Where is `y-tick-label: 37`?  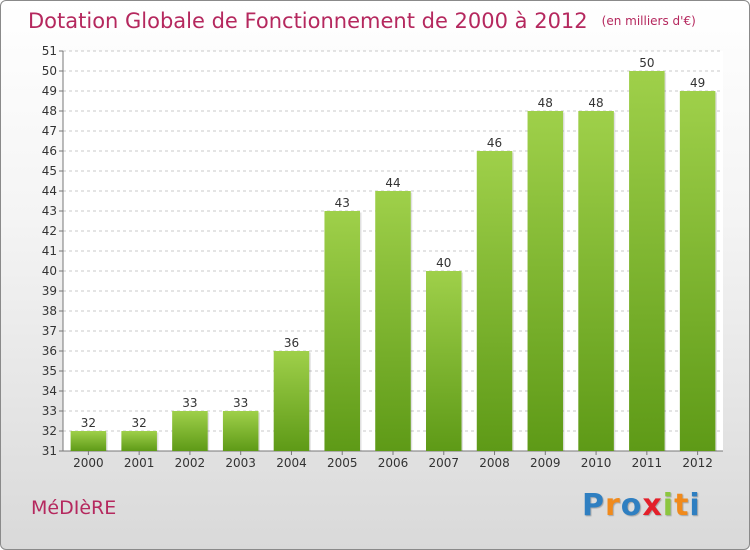
y-tick-label: 37 is located at coordinates (49, 331).